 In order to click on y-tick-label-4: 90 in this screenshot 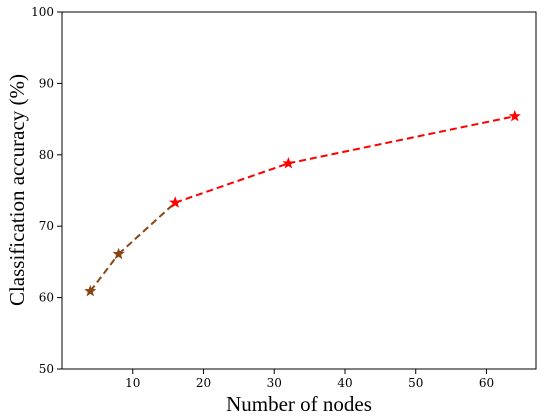, I will do `click(46, 83)`.